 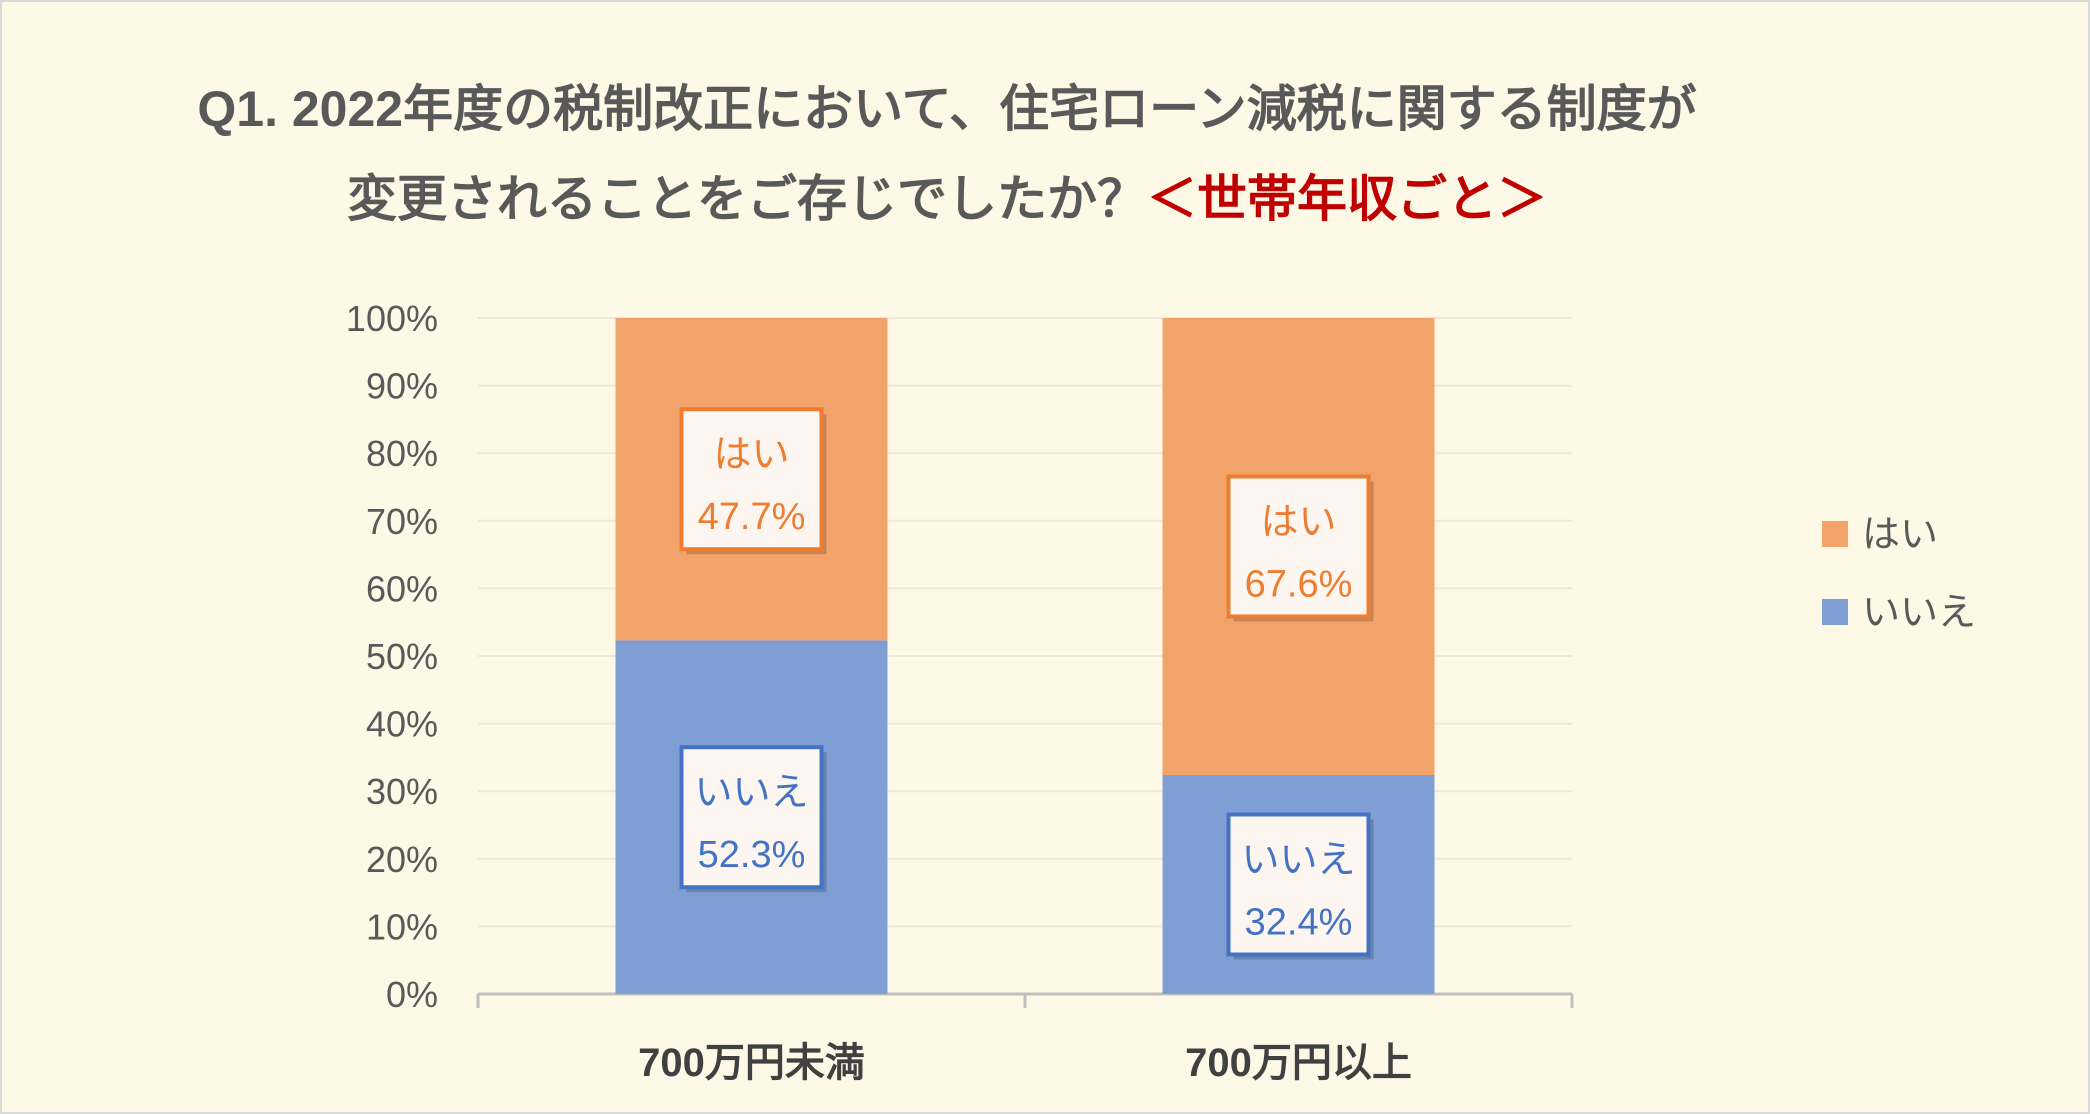 I want to click on title-accent: ＜世帯年収ごと＞, so click(x=1347, y=199).